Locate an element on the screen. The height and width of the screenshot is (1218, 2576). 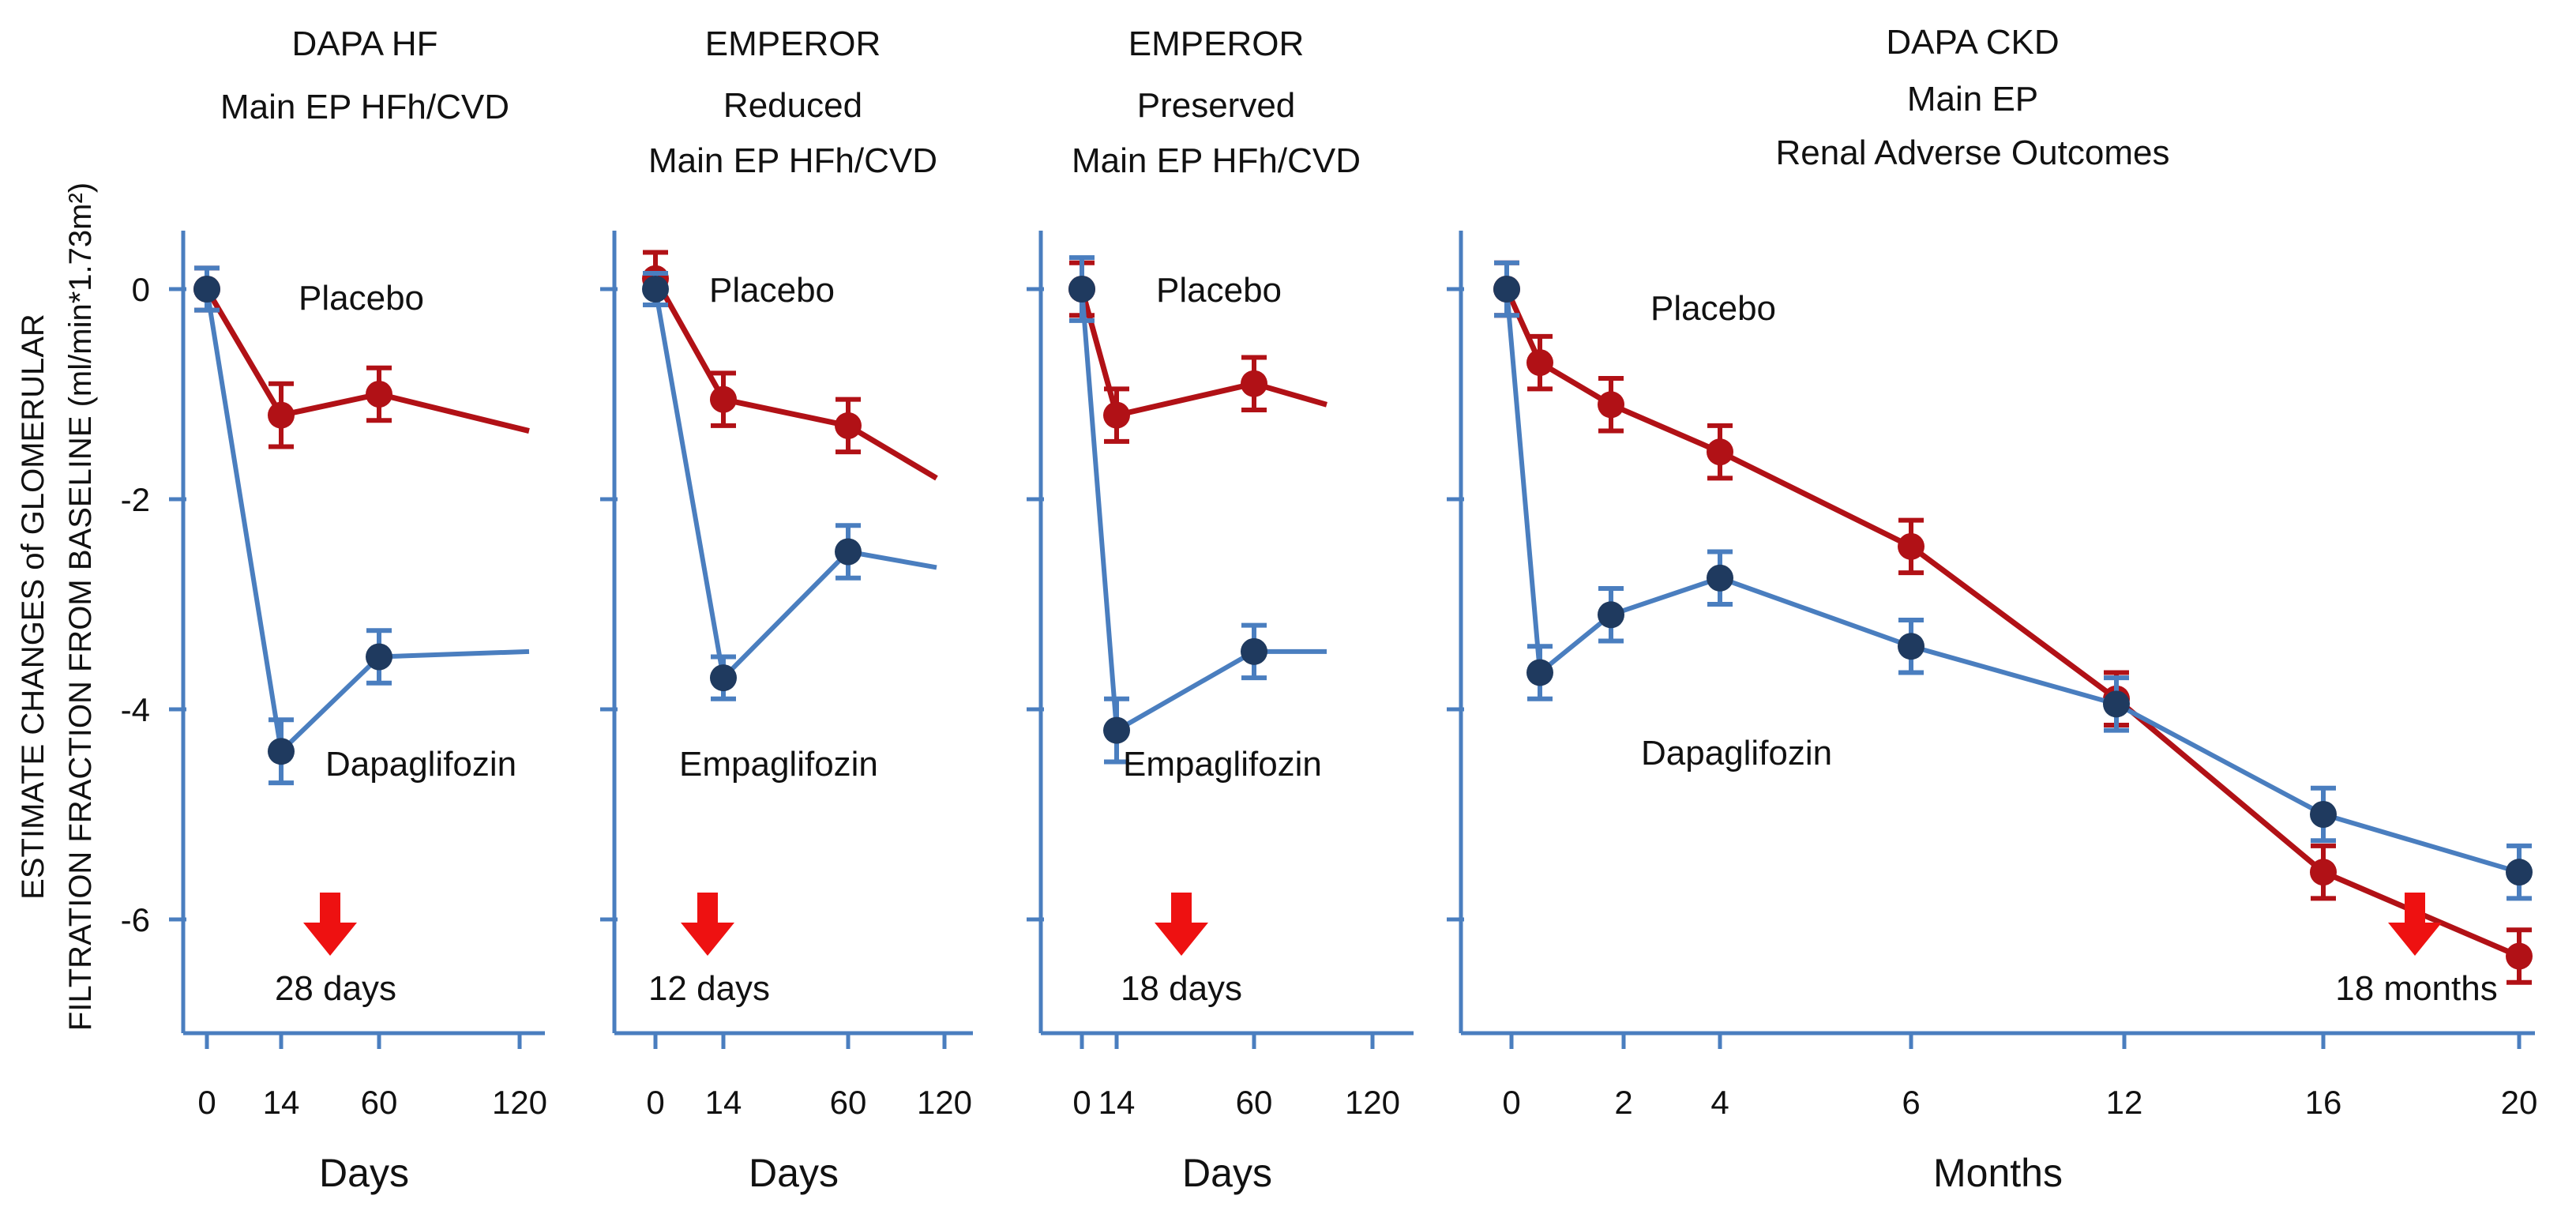
x-tick-label: 6 is located at coordinates (1911, 1102).